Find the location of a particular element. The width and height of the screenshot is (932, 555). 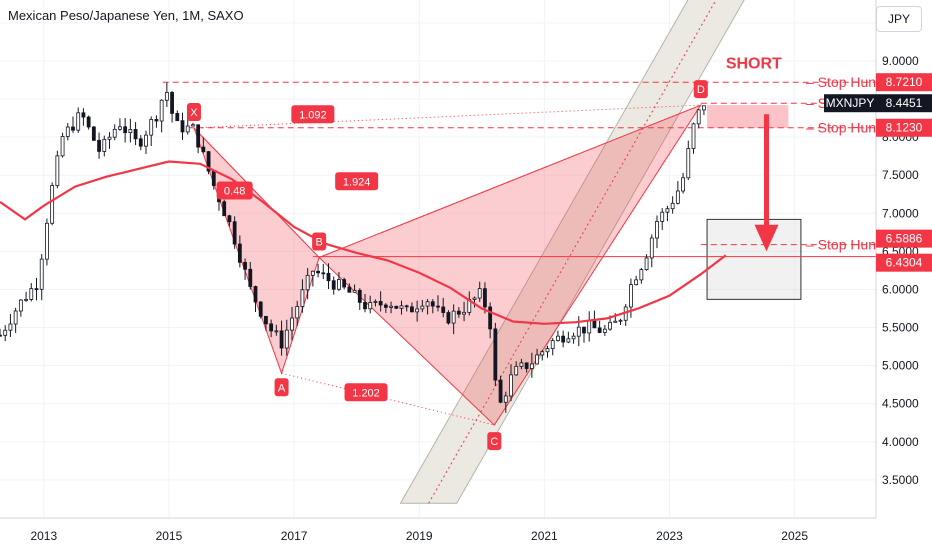

stop-hunt-label: – Stop Hunt is located at coordinates (843, 245).